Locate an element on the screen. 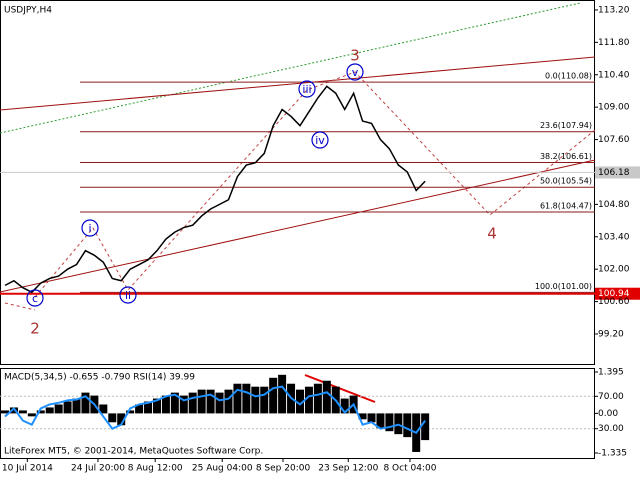 The height and width of the screenshot is (480, 640). wave-label: iv is located at coordinates (320, 140).